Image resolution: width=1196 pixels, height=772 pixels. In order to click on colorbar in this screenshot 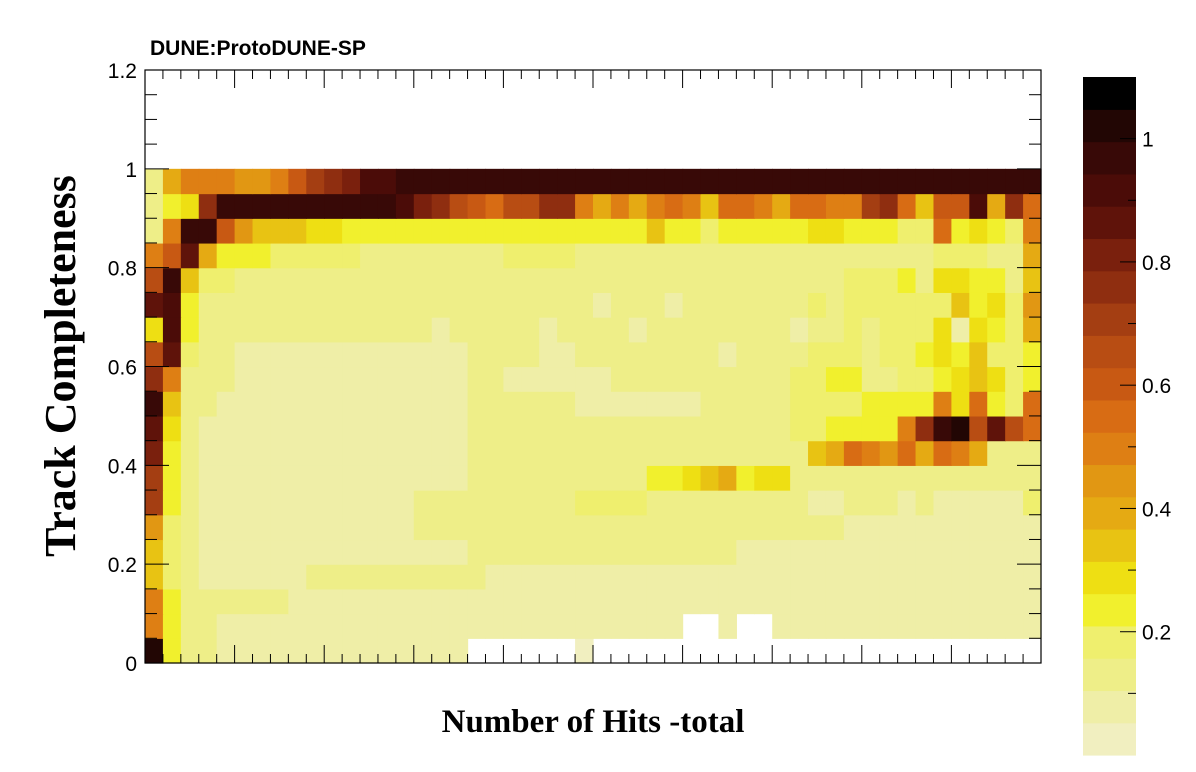, I will do `click(1109, 416)`.